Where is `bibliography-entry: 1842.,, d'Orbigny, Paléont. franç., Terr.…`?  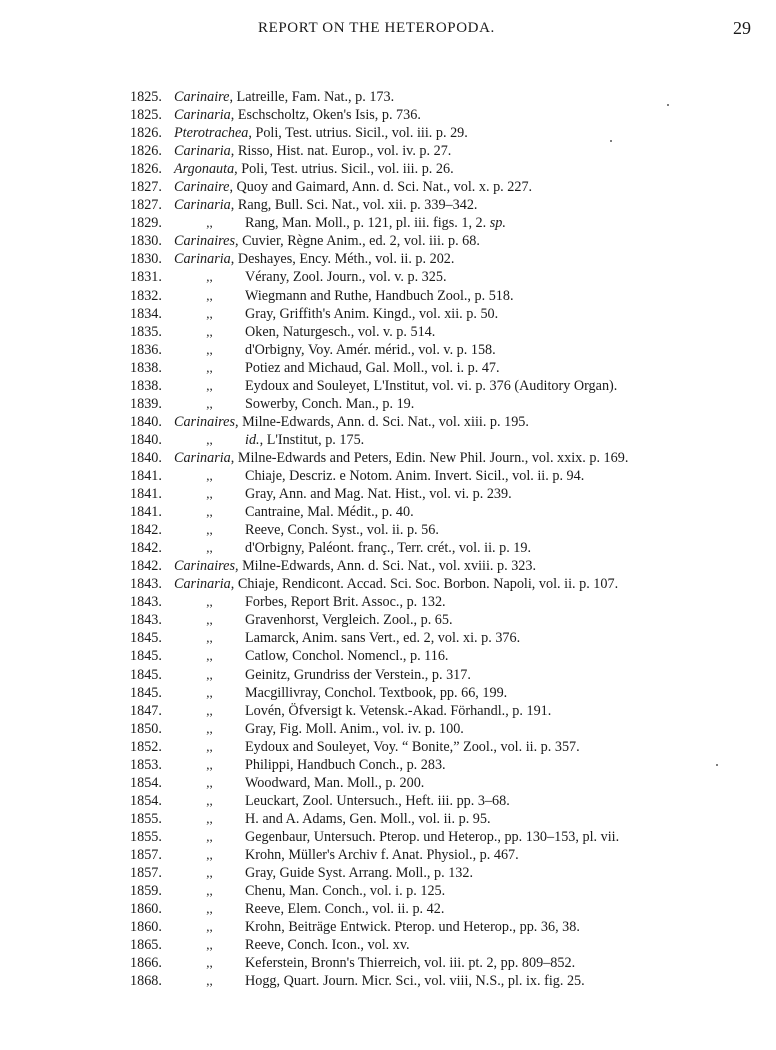 bibliography-entry: 1842.,, d'Orbigny, Paléont. franç., Terr.… is located at coordinates (440, 548).